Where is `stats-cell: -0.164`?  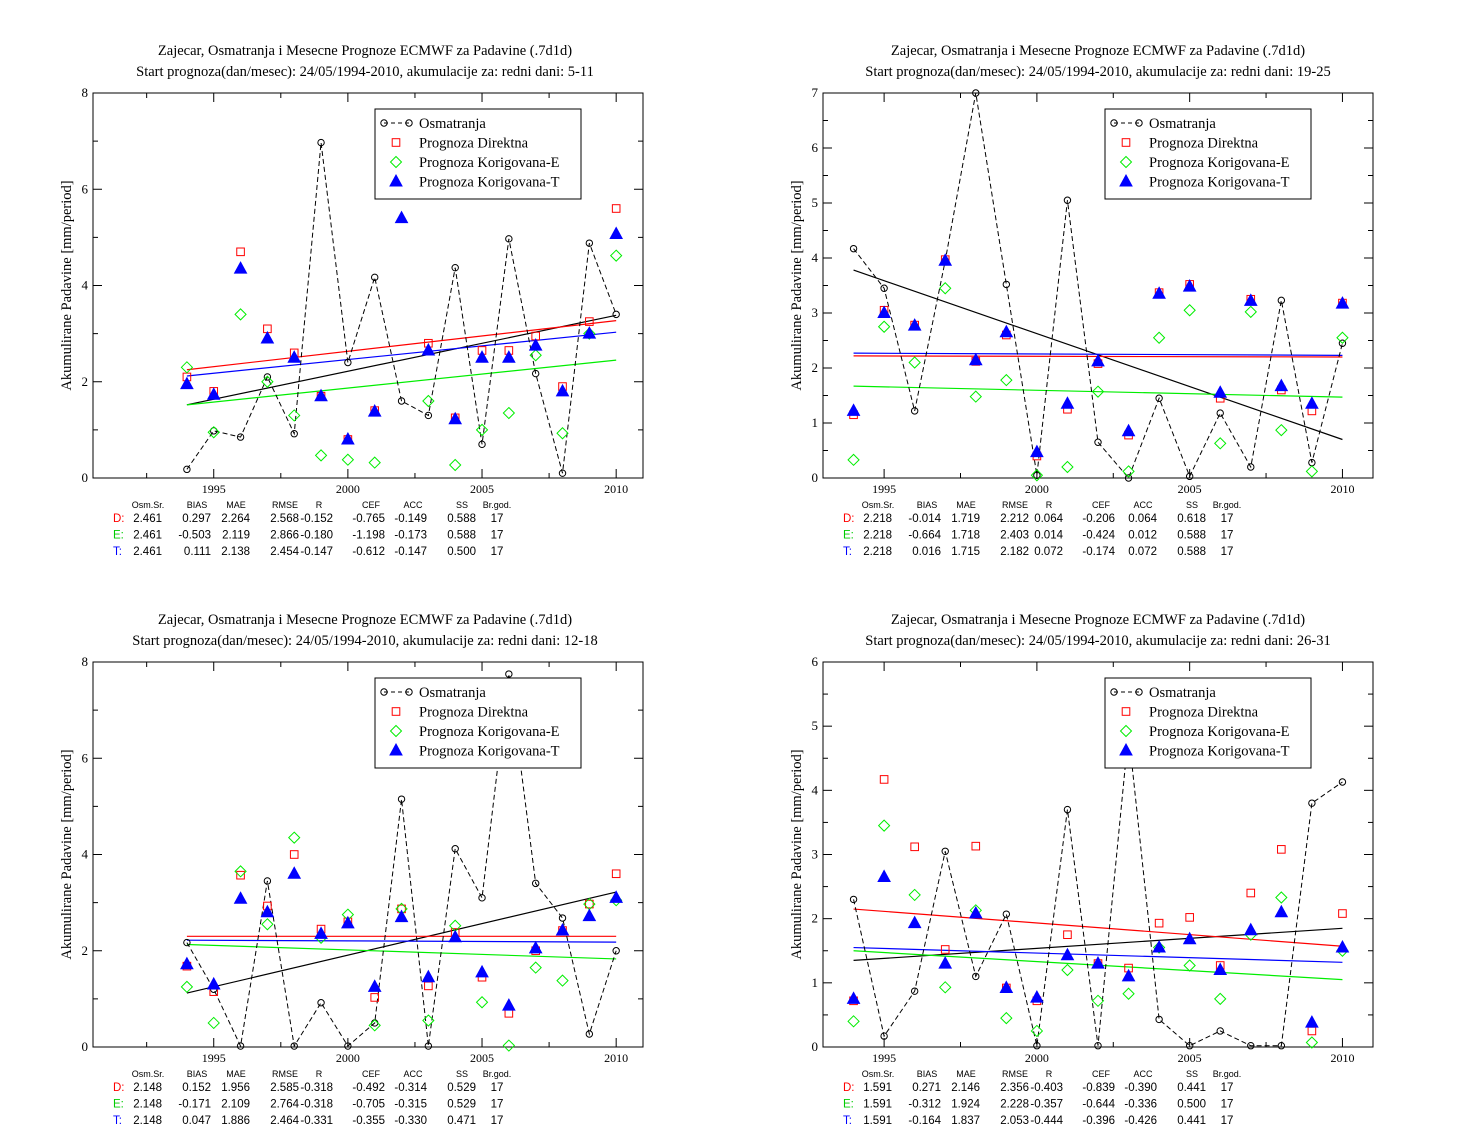 stats-cell: -0.164 is located at coordinates (924, 1121).